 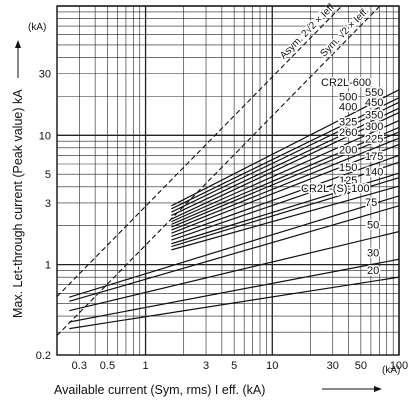 What do you see at coordinates (373, 226) in the screenshot?
I see `series-label: 50` at bounding box center [373, 226].